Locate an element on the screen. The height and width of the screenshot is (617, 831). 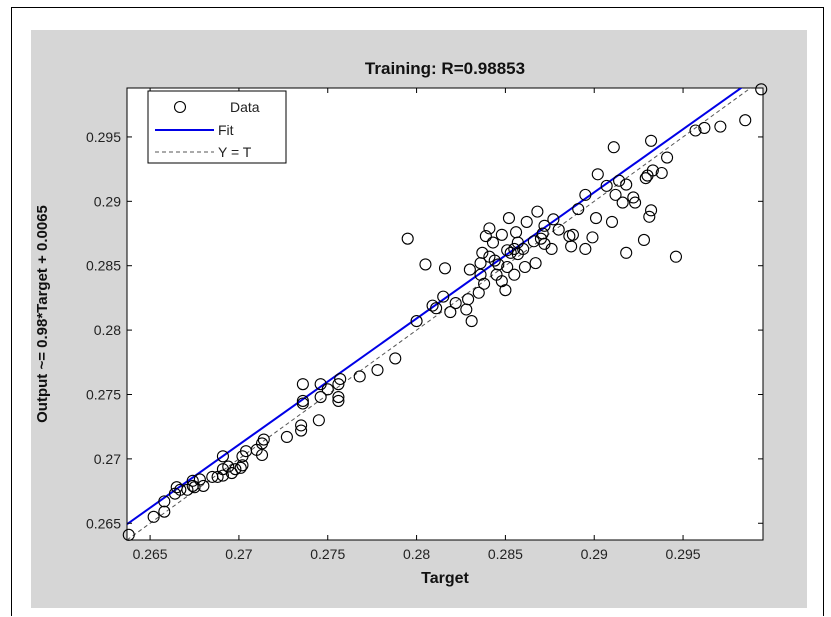
legend-label: Fit is located at coordinates (226, 130).